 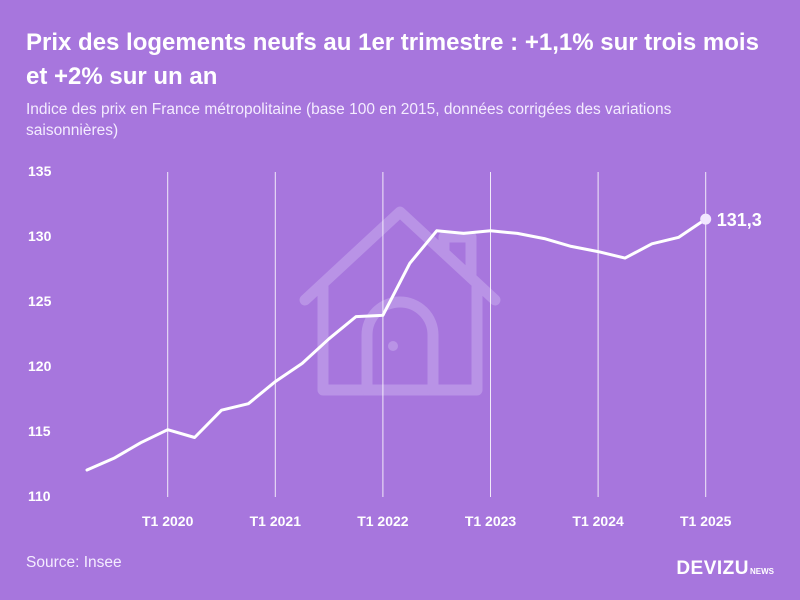 What do you see at coordinates (74, 562) in the screenshot?
I see `source-note: Source: Insee` at bounding box center [74, 562].